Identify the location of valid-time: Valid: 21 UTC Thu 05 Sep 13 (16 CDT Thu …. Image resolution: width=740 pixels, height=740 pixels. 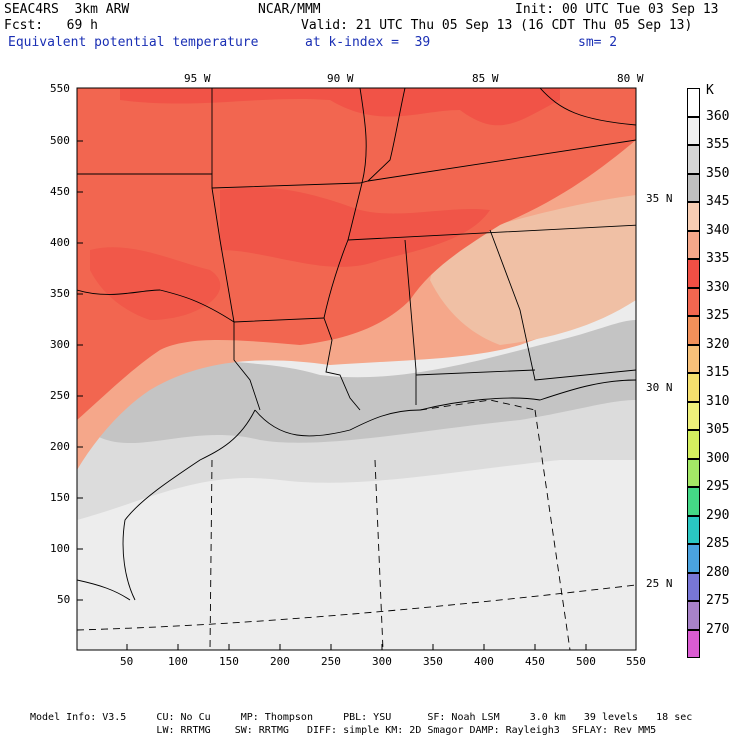
(497, 25).